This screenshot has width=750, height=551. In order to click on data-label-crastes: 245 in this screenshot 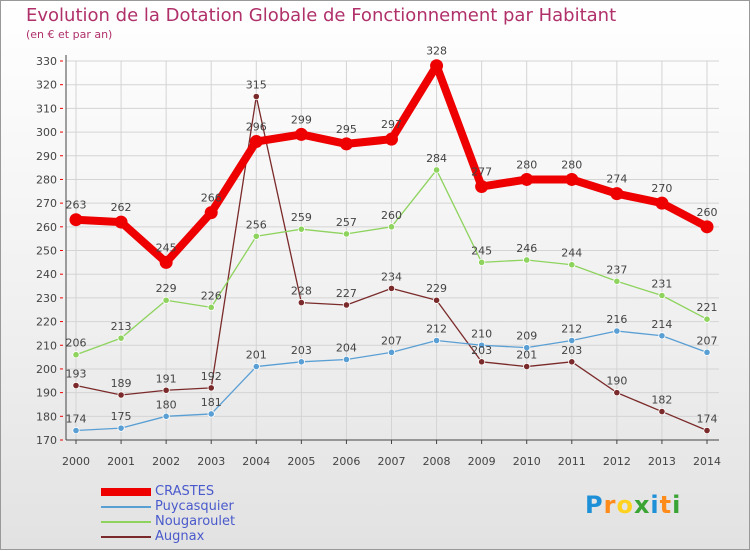, I will do `click(166, 247)`.